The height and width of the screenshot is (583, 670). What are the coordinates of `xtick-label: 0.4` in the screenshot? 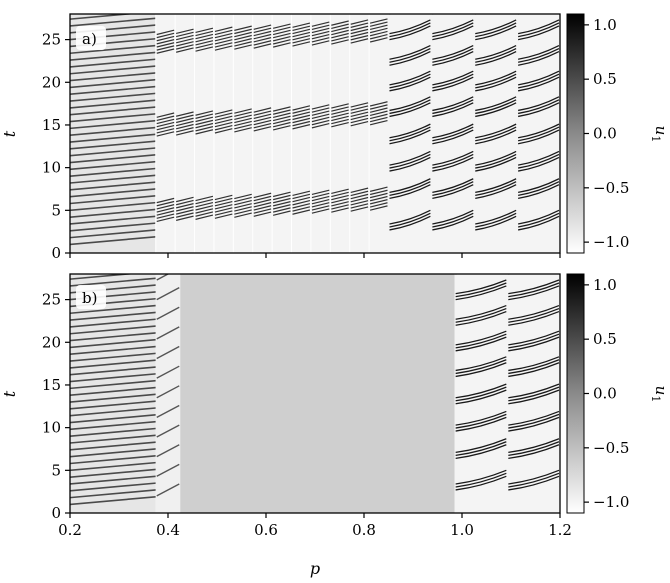 It's located at (168, 530).